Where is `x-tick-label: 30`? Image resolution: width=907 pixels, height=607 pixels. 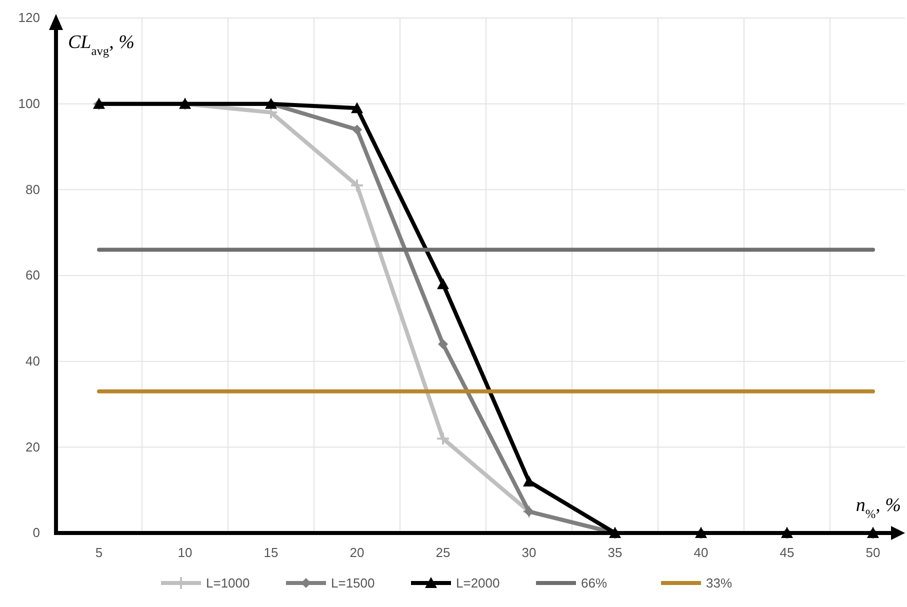
x-tick-label: 30 is located at coordinates (529, 552).